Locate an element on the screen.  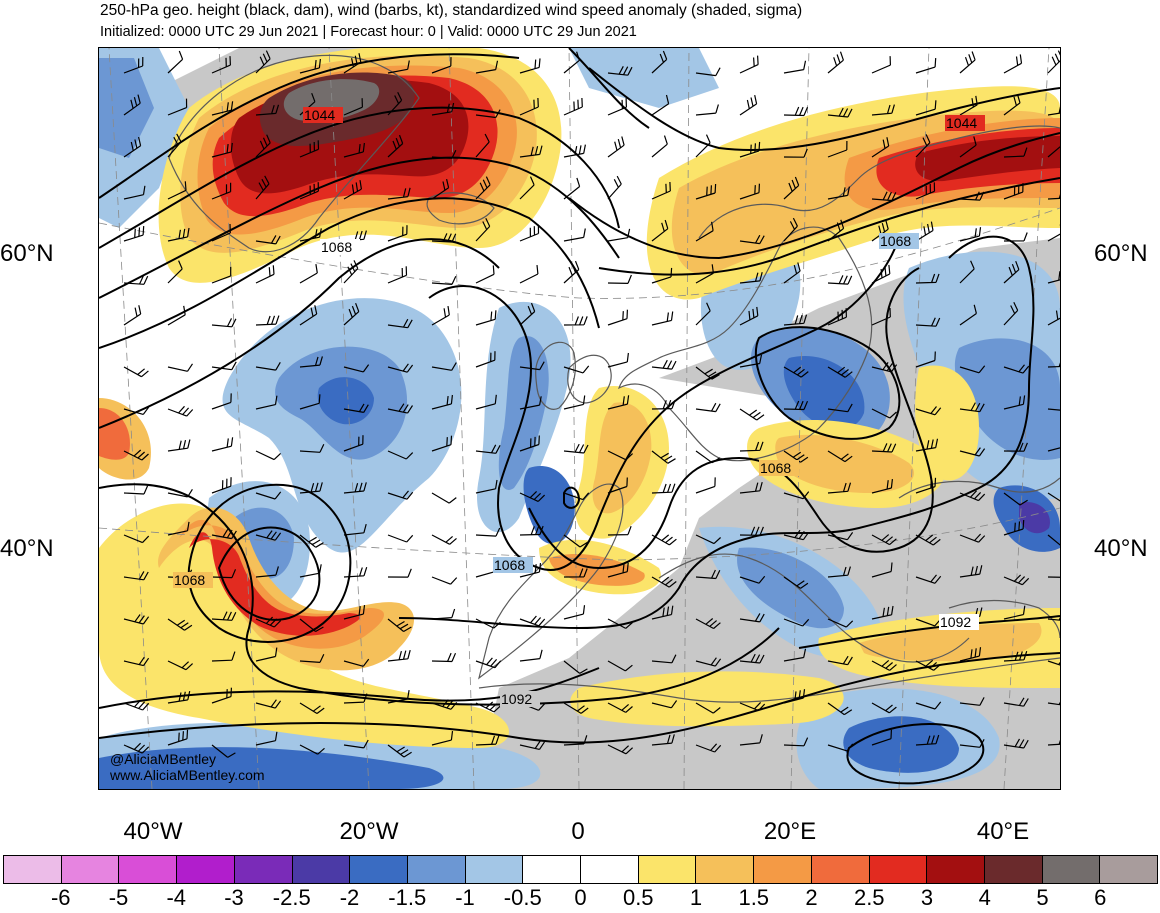
credit-website: www.AliciaMBentley.com is located at coordinates (187, 775).